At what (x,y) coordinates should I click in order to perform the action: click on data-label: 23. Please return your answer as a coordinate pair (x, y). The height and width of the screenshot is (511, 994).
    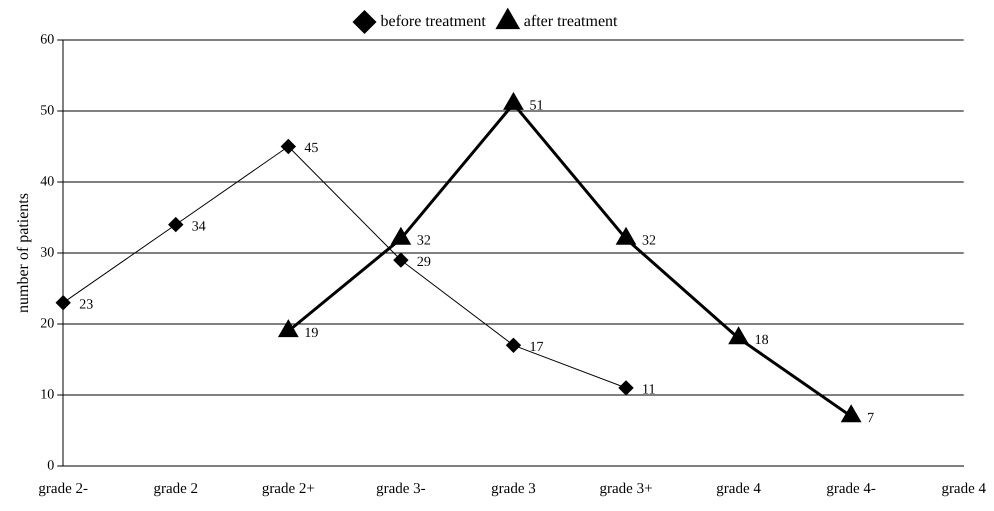
    Looking at the image, I should click on (86, 304).